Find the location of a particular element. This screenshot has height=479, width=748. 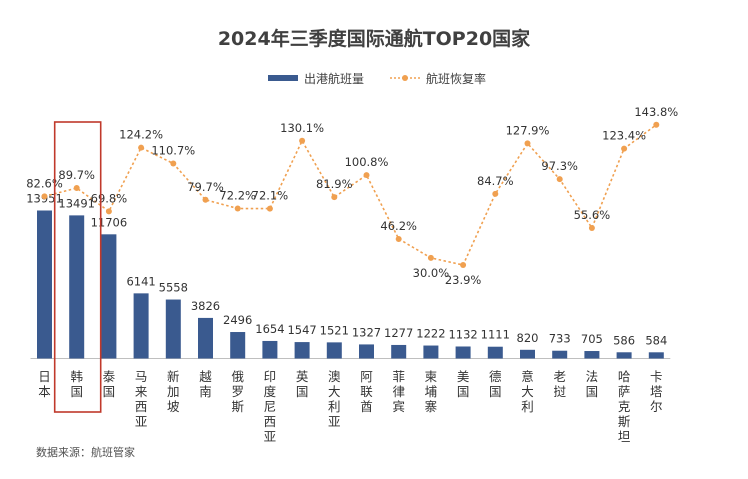

line-value-label-7: 72.1% is located at coordinates (270, 196).